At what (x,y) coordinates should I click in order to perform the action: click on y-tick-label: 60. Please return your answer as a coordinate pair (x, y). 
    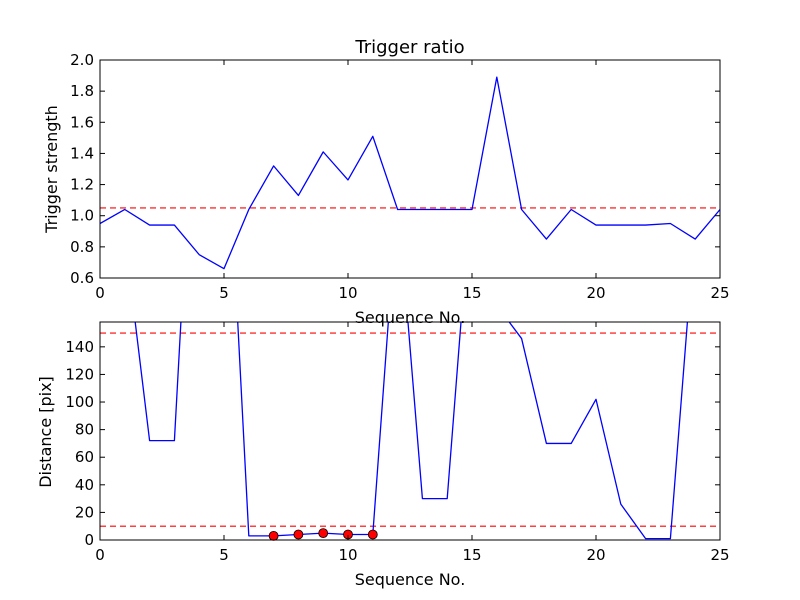
    Looking at the image, I should click on (84, 457).